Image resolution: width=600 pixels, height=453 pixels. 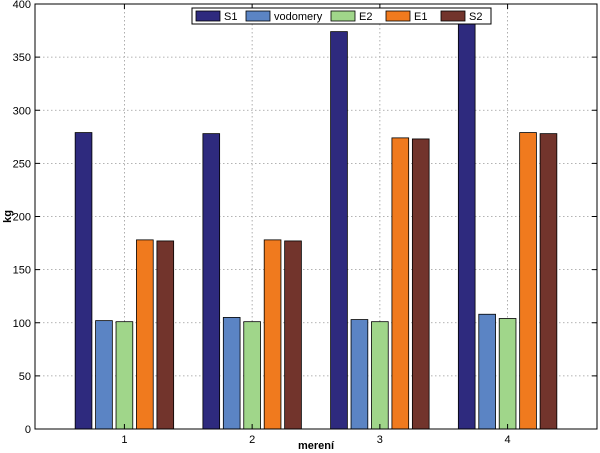 I want to click on y-tick-label: 100, so click(x=22, y=324).